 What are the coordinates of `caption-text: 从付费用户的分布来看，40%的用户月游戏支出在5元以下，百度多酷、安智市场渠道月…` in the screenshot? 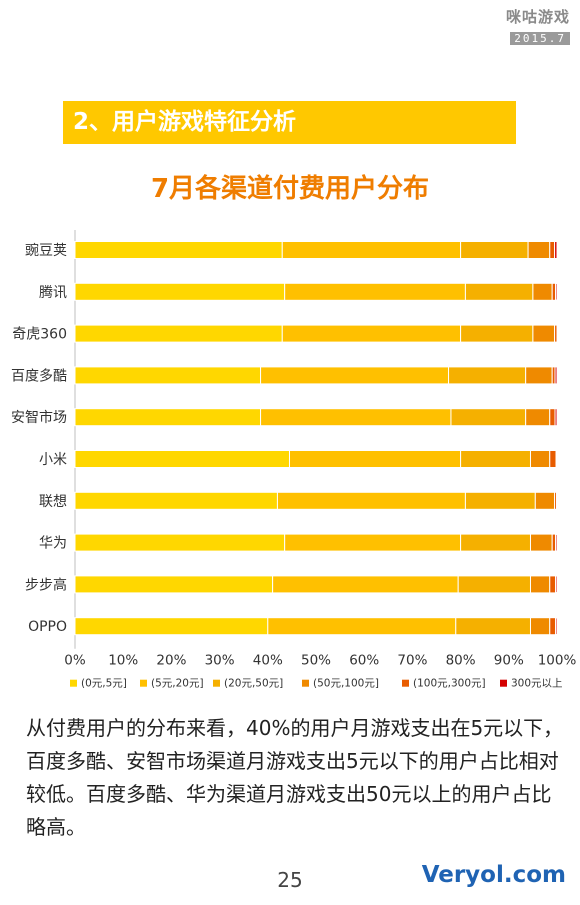 It's located at (295, 777).